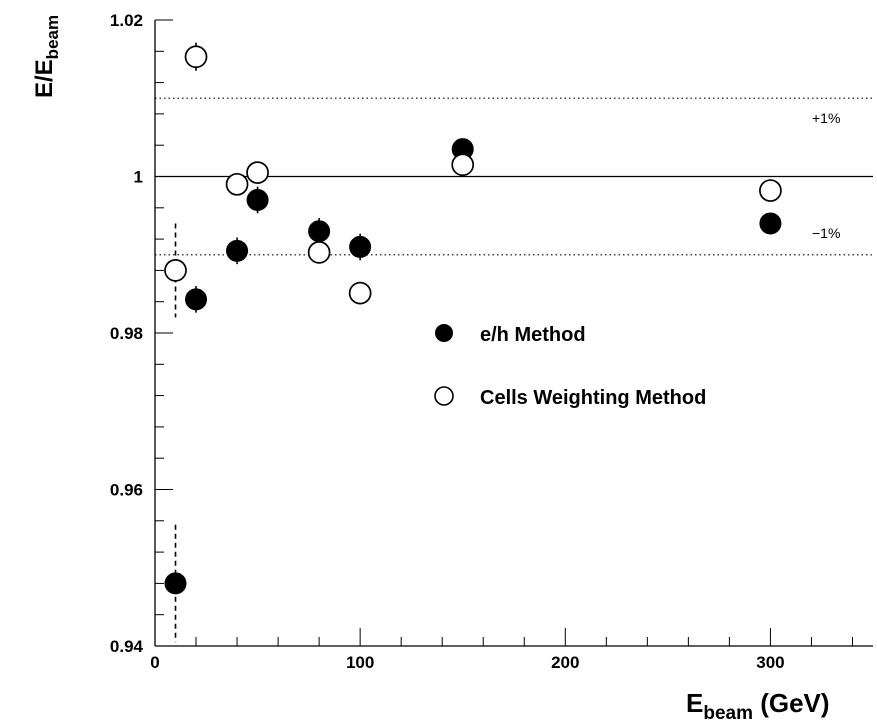 The width and height of the screenshot is (877, 727). What do you see at coordinates (444, 333) in the screenshot?
I see `legend-marker-eh-method` at bounding box center [444, 333].